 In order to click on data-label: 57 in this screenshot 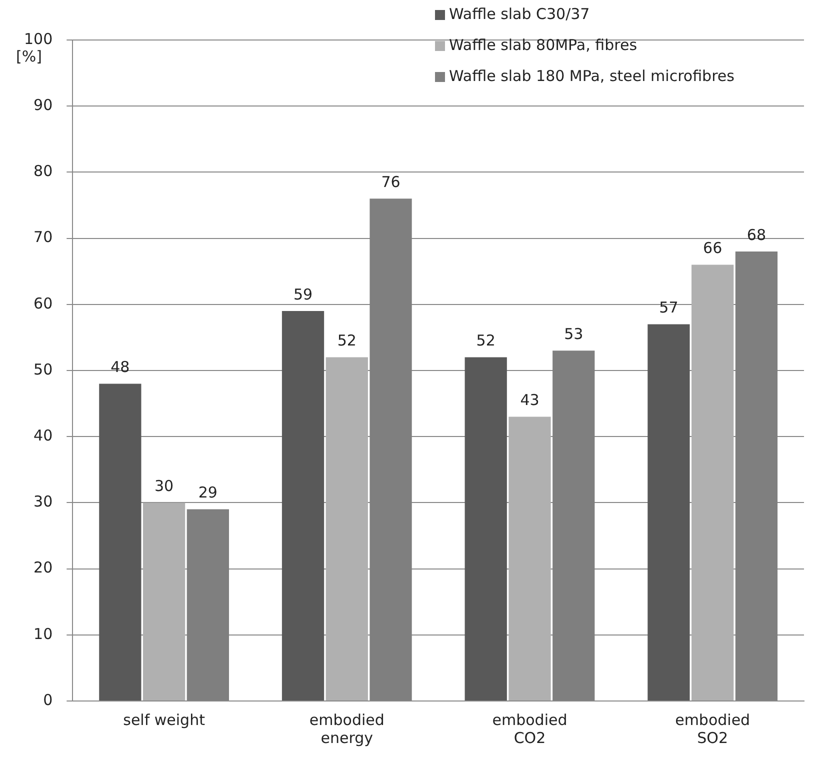, I will do `click(668, 307)`.